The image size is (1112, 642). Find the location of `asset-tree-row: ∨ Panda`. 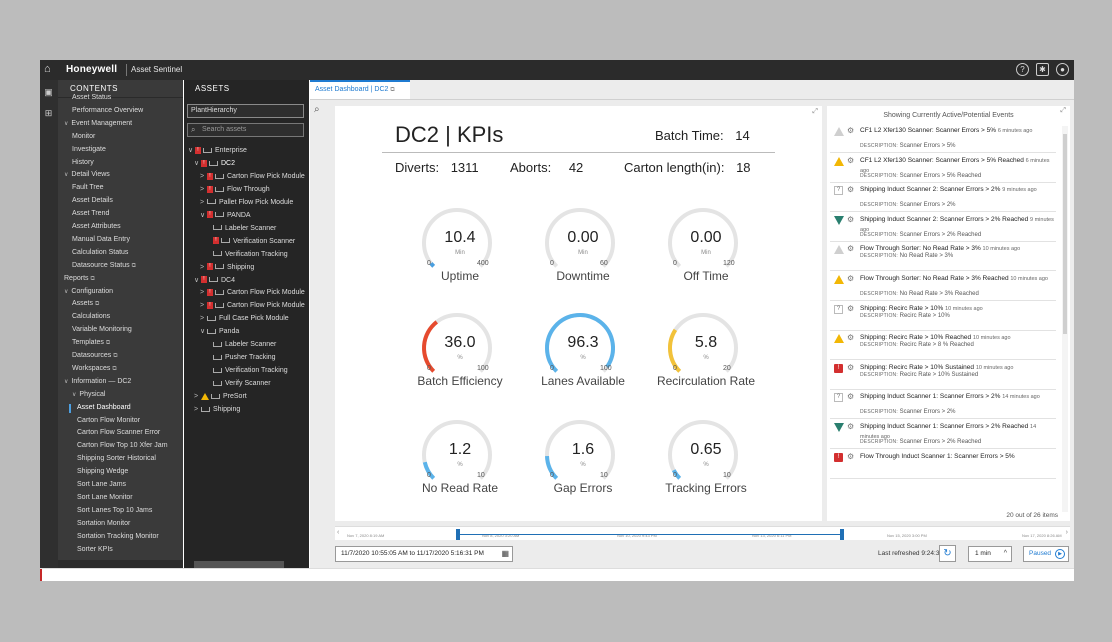

asset-tree-row: ∨ Panda is located at coordinates (219, 332).